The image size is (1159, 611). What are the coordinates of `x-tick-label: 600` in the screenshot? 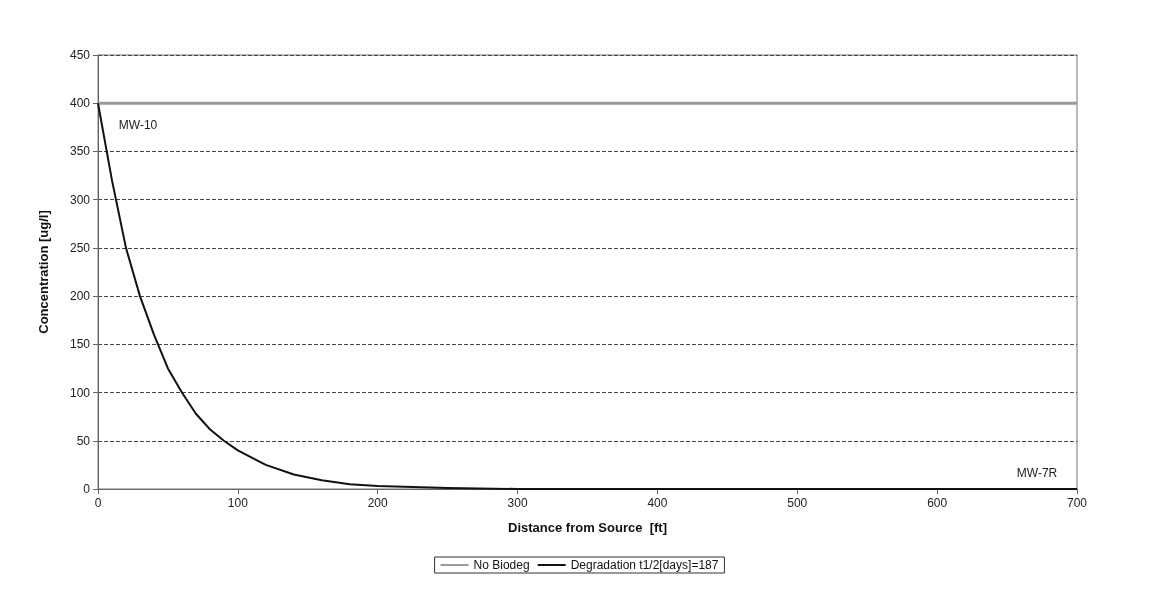 It's located at (937, 503).